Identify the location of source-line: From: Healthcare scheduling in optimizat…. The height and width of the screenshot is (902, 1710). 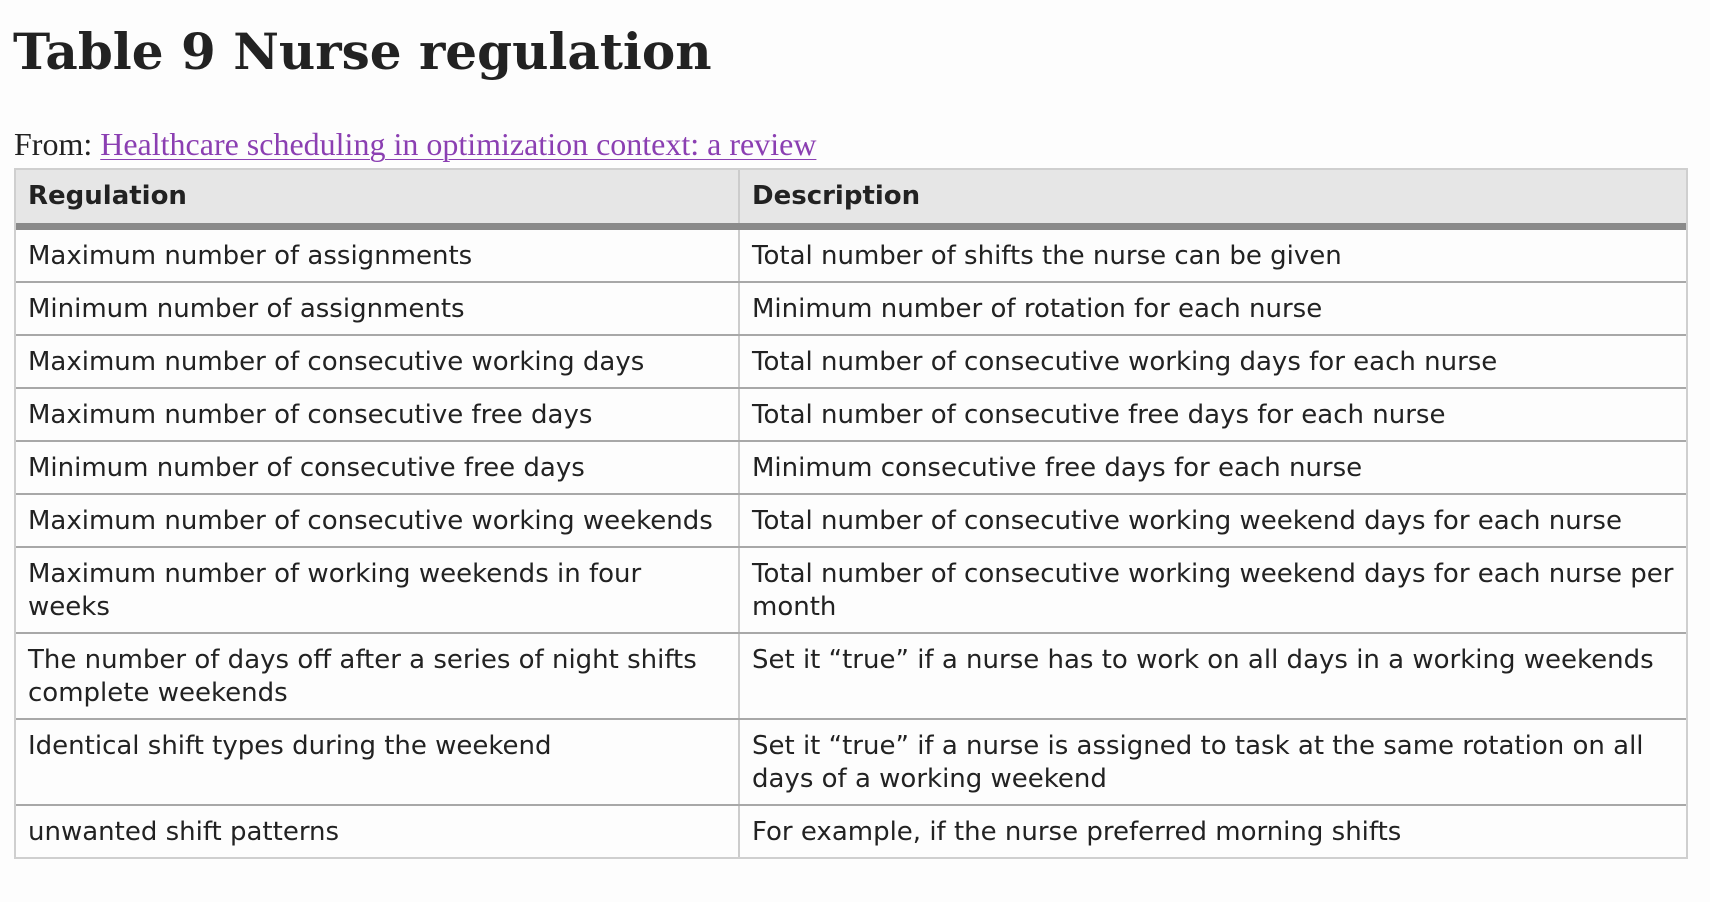
(415, 144).